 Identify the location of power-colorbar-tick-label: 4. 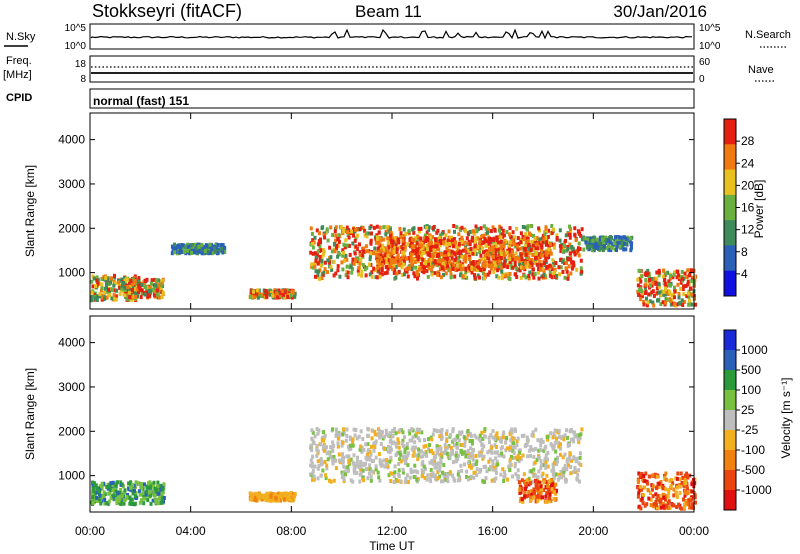
(744, 274).